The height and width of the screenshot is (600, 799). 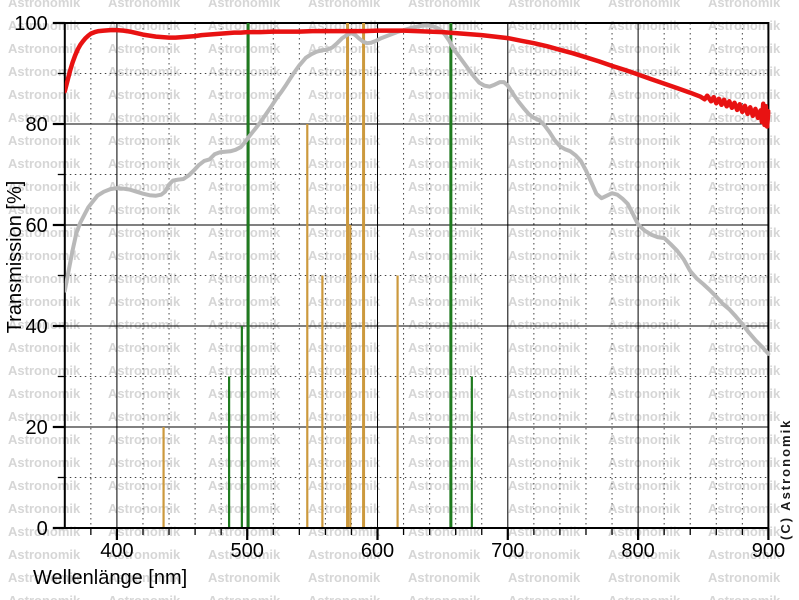 I want to click on x-tick-label: 600, so click(x=377, y=551).